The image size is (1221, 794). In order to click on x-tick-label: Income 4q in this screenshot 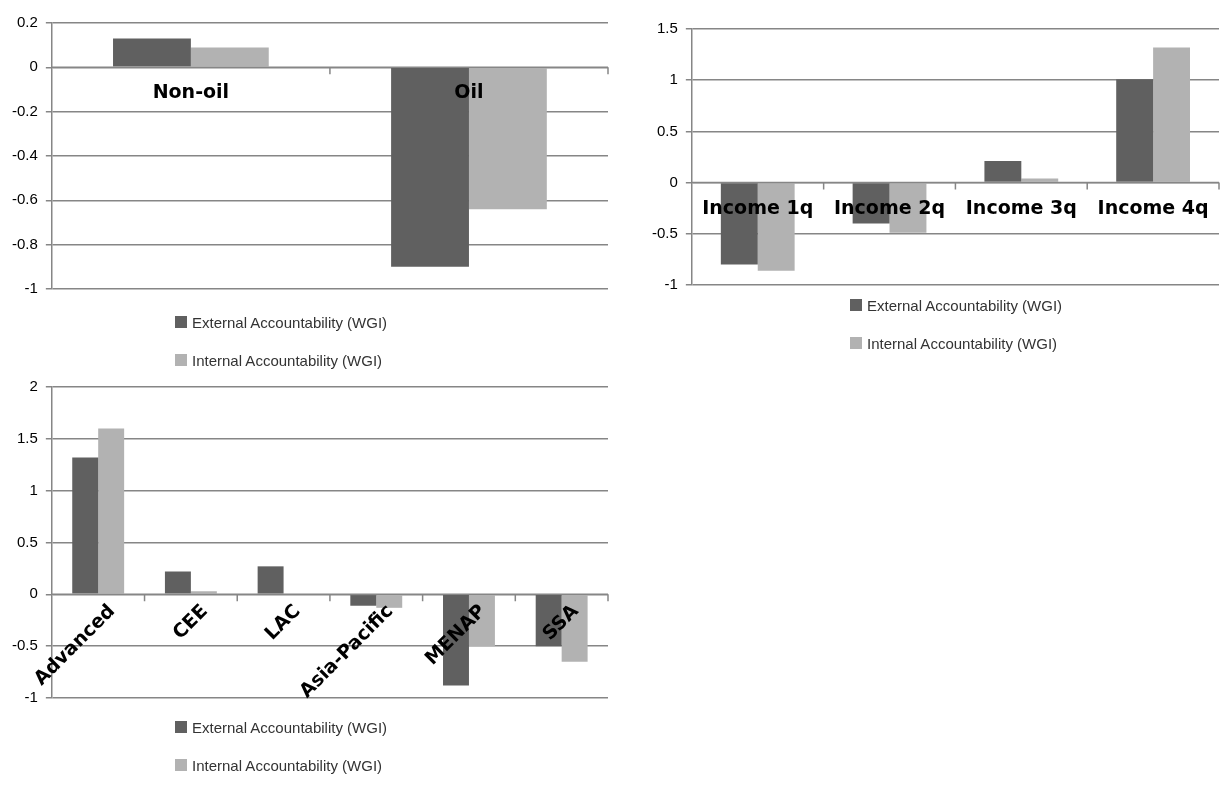, I will do `click(1153, 206)`.